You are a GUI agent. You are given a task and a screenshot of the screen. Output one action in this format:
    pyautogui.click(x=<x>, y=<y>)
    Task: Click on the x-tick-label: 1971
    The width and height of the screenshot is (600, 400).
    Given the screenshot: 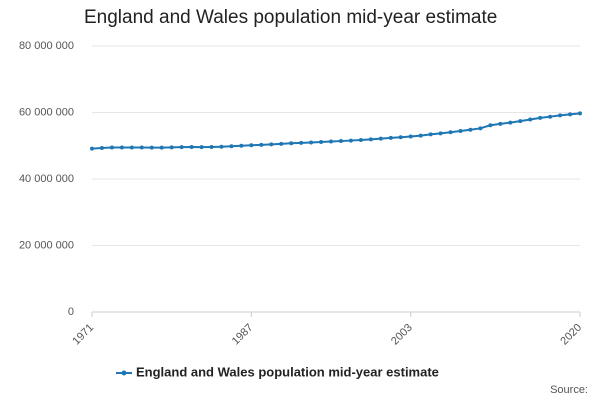 What is the action you would take?
    pyautogui.click(x=83, y=335)
    